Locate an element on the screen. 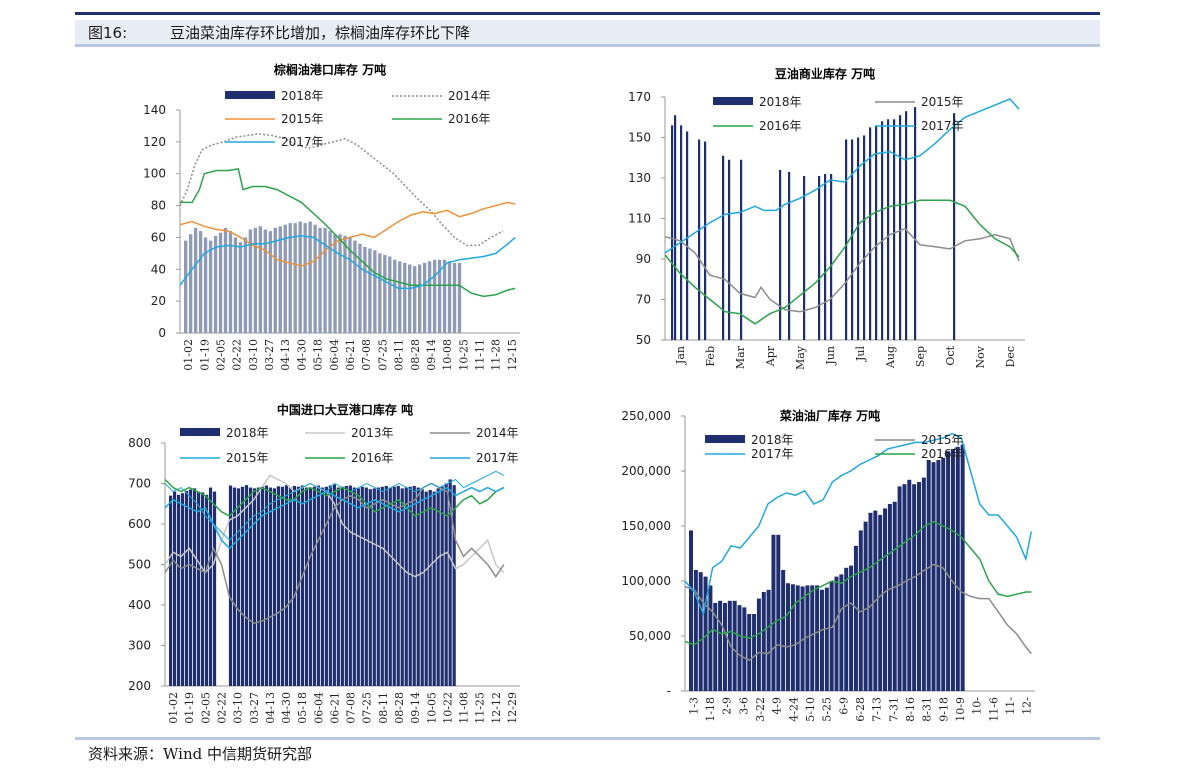  header-bottom-rule is located at coordinates (587, 45).